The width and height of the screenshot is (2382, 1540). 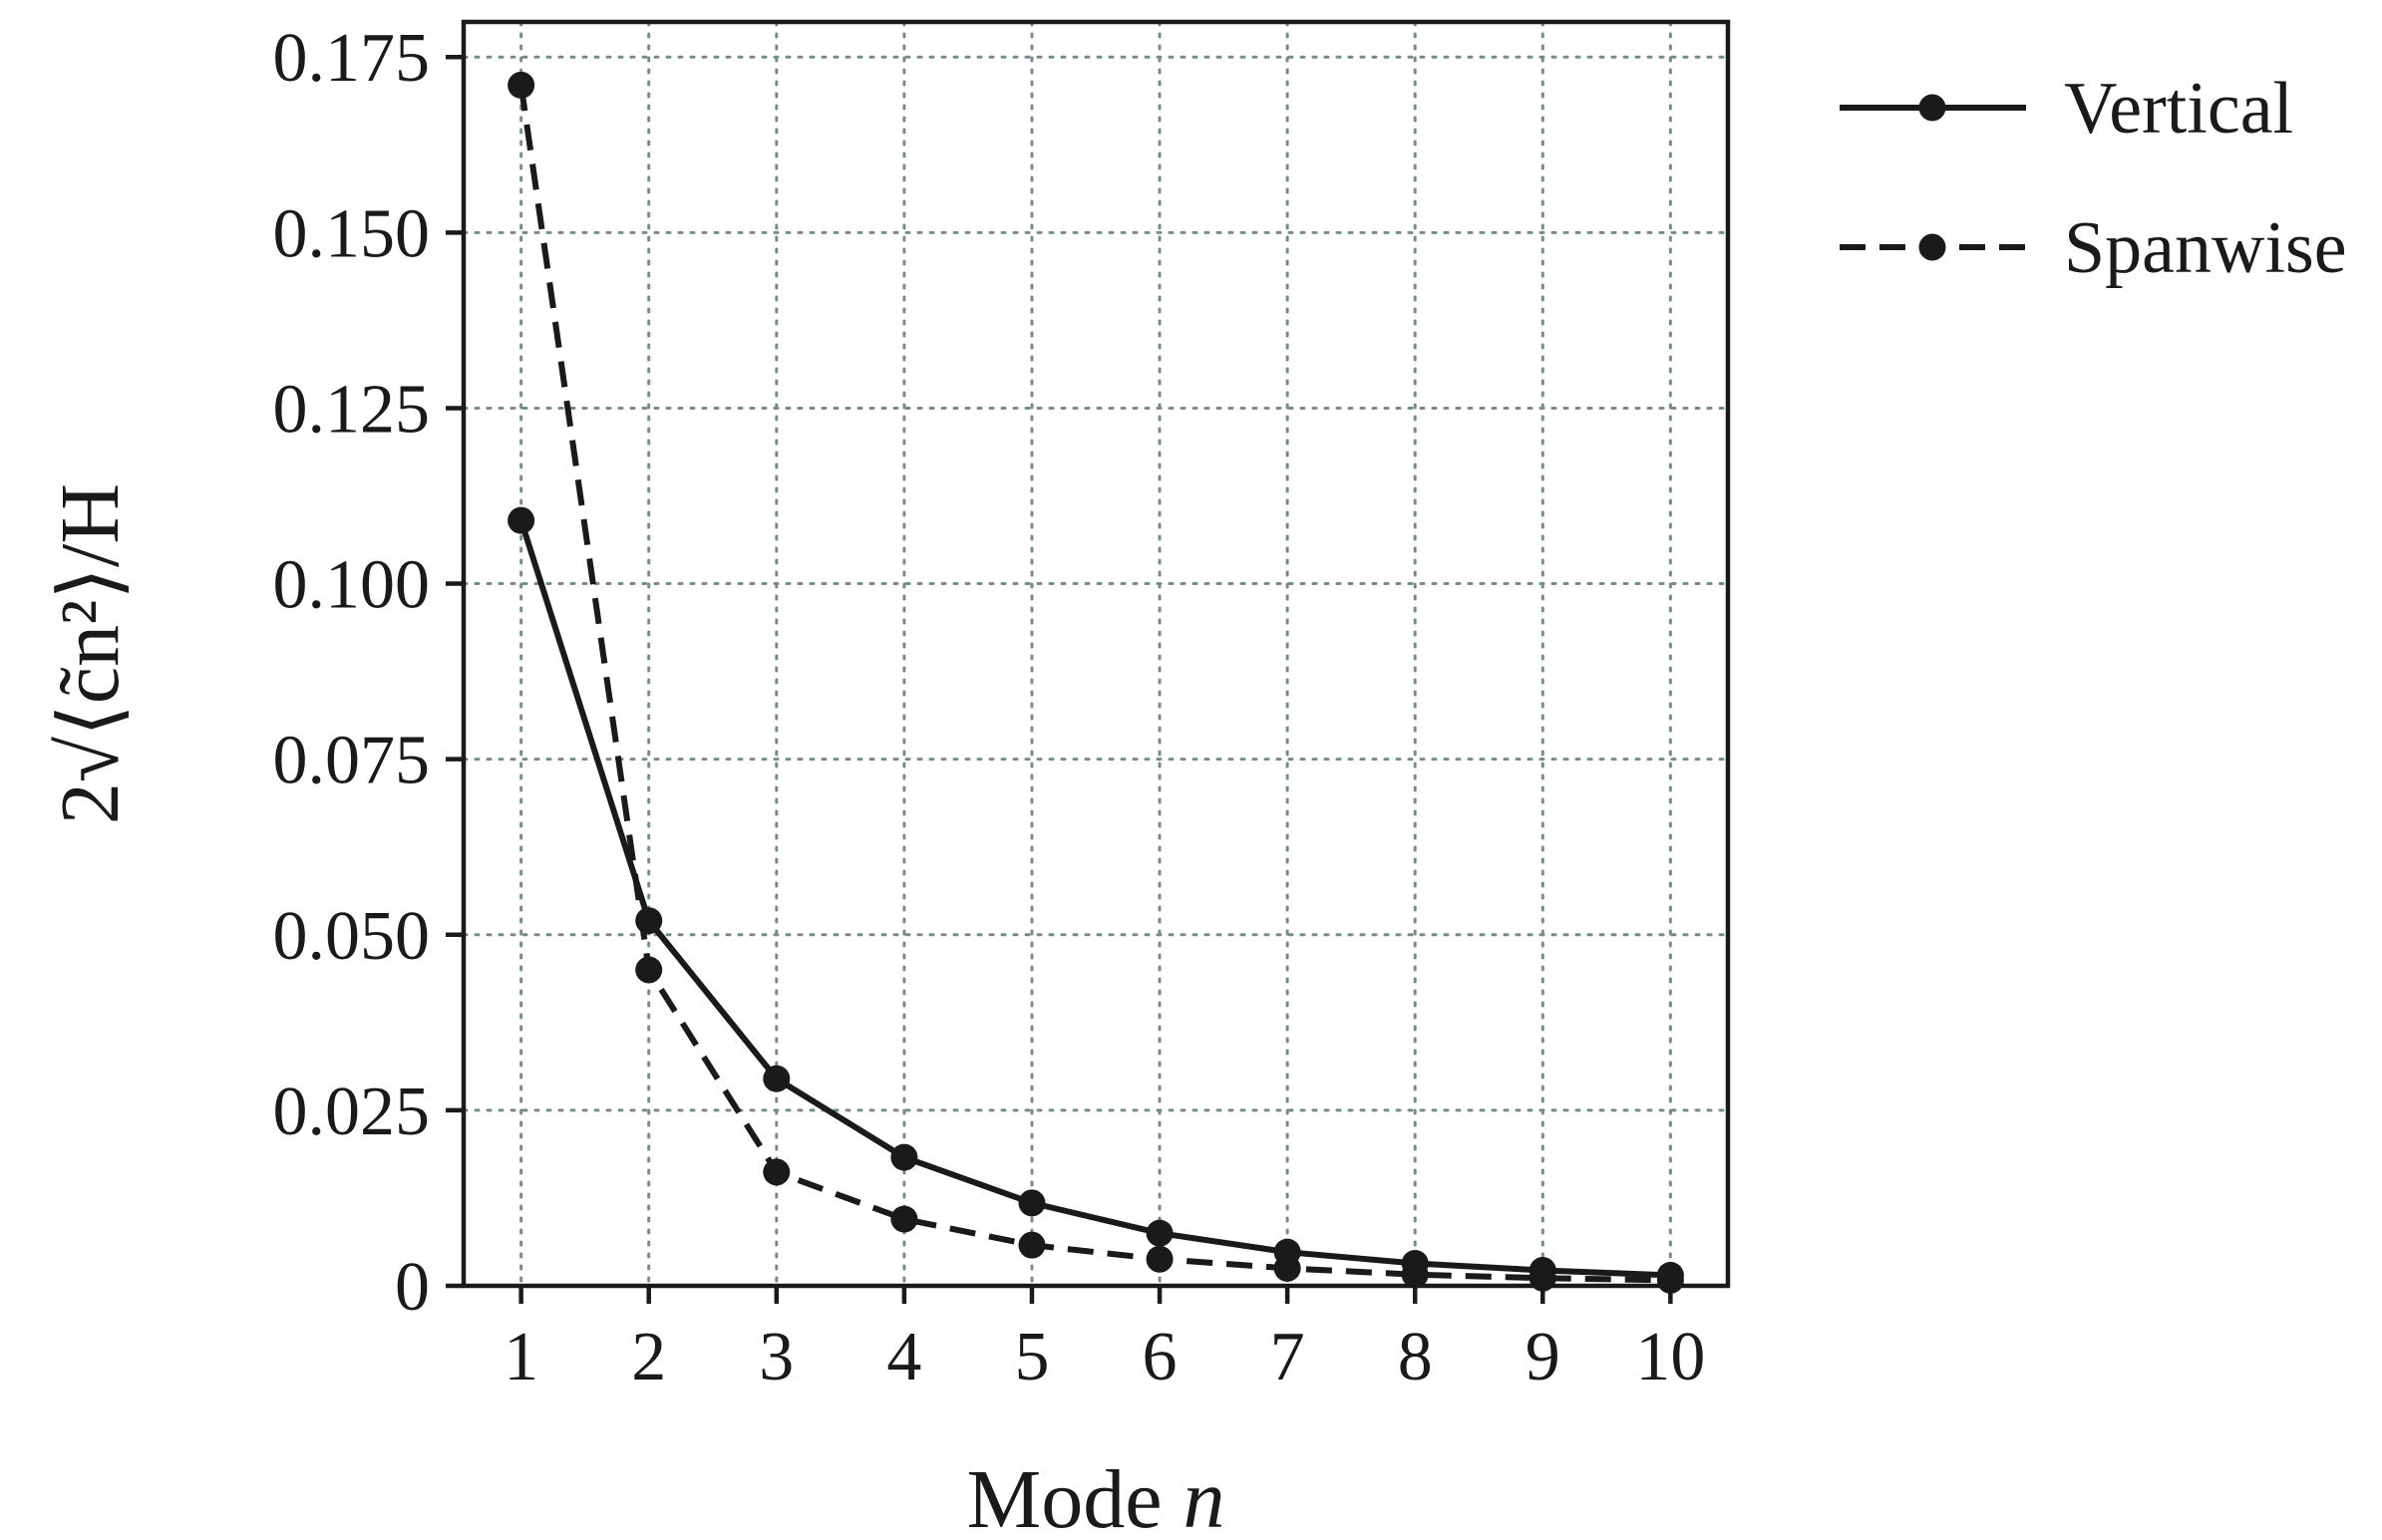 I want to click on x-axis: 1 2 3 4 5 6 7 8 9 10, so click(x=1104, y=1340).